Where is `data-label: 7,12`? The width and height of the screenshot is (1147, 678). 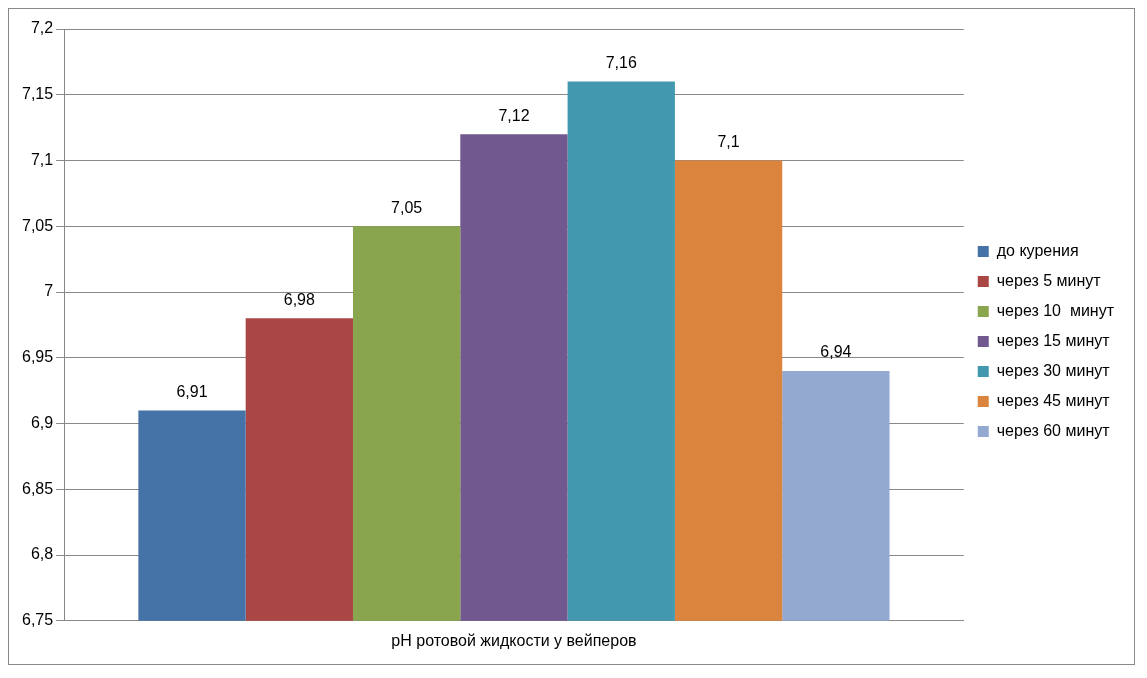
data-label: 7,12 is located at coordinates (514, 115).